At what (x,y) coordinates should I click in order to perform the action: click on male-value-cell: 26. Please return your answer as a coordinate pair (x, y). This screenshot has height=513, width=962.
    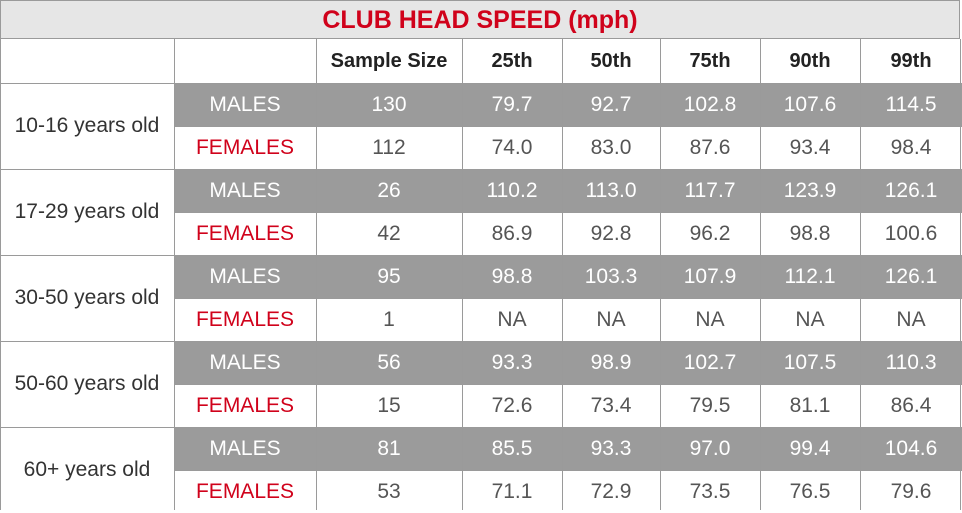
    Looking at the image, I should click on (389, 190).